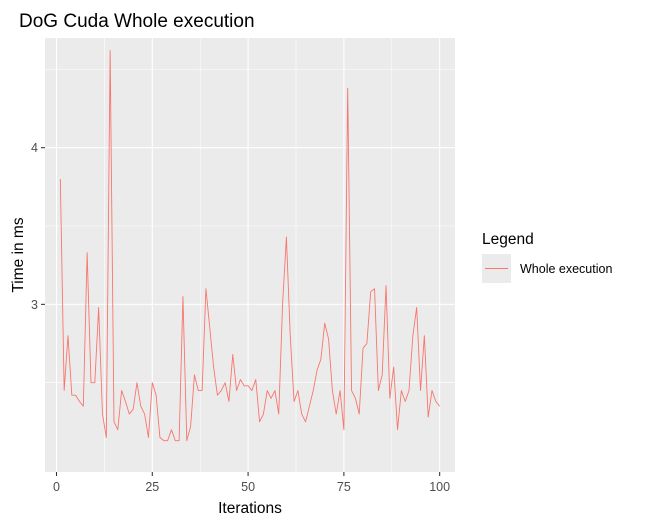 This screenshot has width=647, height=527. I want to click on legend-title: Legend, so click(508, 239).